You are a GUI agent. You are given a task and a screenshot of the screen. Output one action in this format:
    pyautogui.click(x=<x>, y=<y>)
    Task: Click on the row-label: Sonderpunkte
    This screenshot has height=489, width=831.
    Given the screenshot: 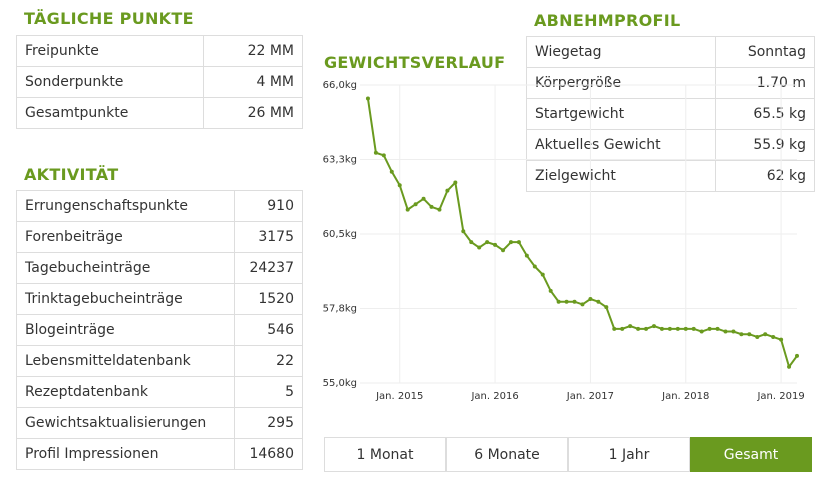 What is the action you would take?
    pyautogui.click(x=110, y=82)
    